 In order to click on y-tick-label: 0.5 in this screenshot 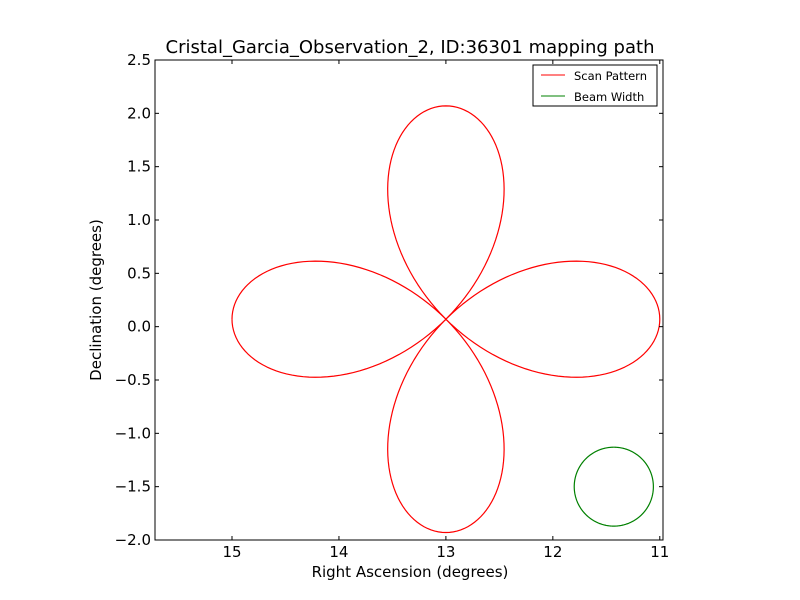, I will do `click(139, 273)`.